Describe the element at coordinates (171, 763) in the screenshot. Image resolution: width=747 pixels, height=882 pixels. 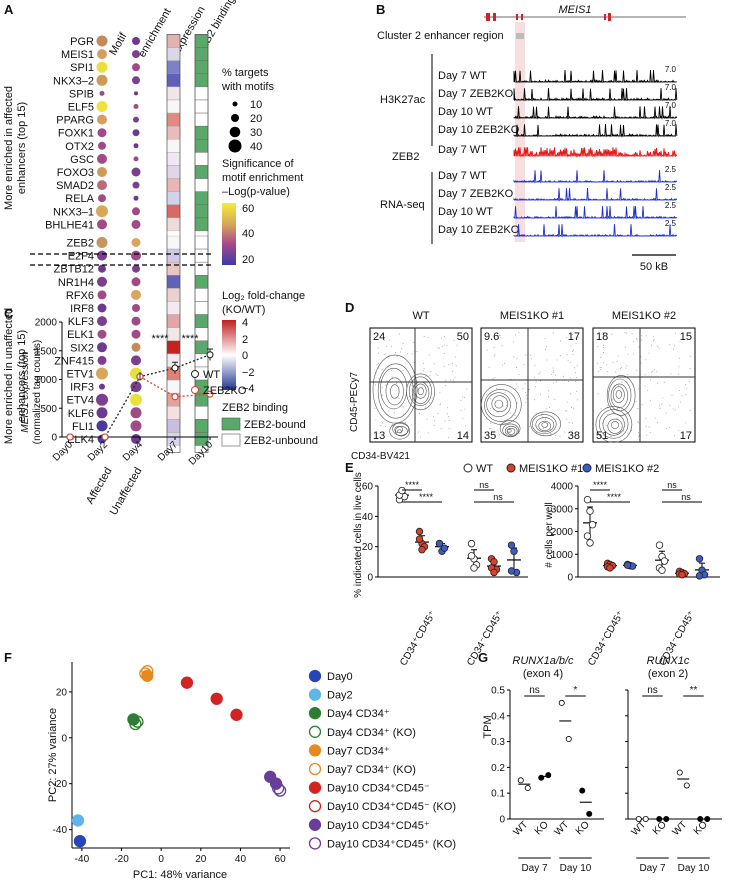
I see `f-plot: -40 -20 0 20 40 60 -40 -20 0 20` at that location.